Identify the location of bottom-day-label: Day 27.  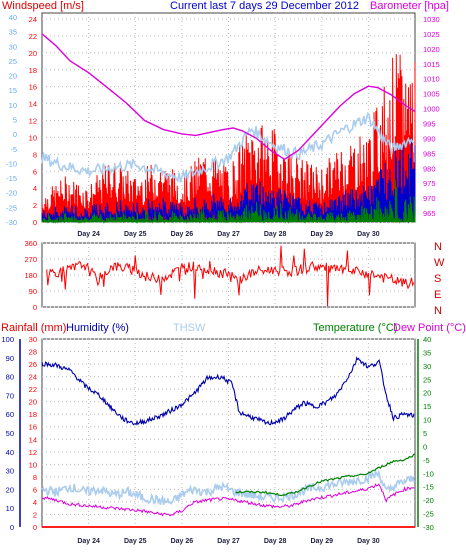
(228, 541).